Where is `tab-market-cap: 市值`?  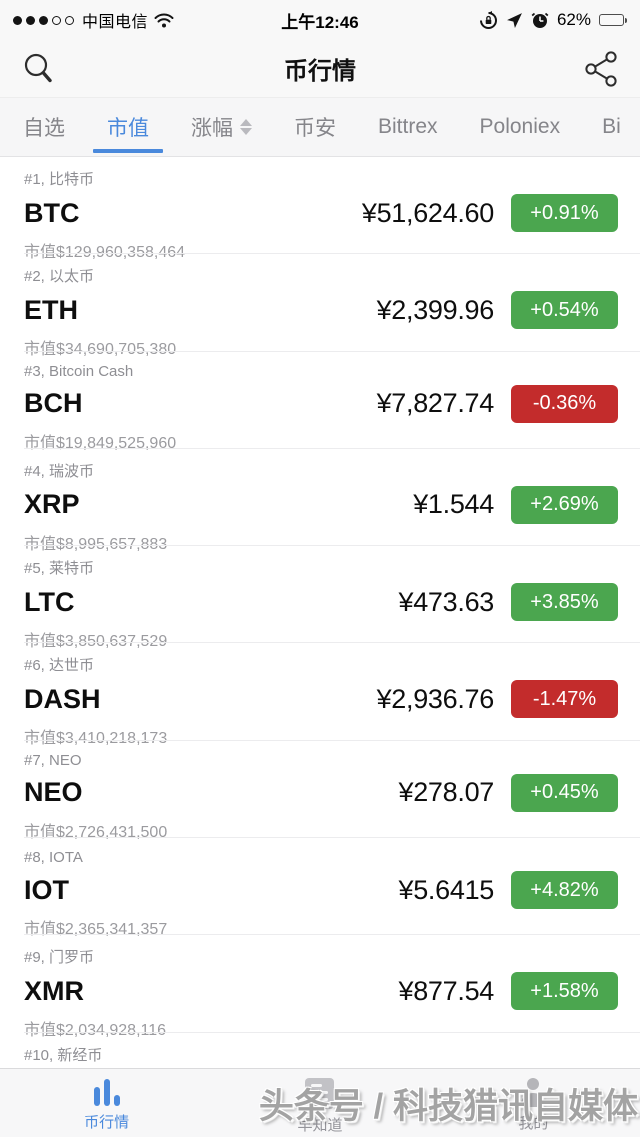
tab-market-cap: 市值 is located at coordinates (128, 127).